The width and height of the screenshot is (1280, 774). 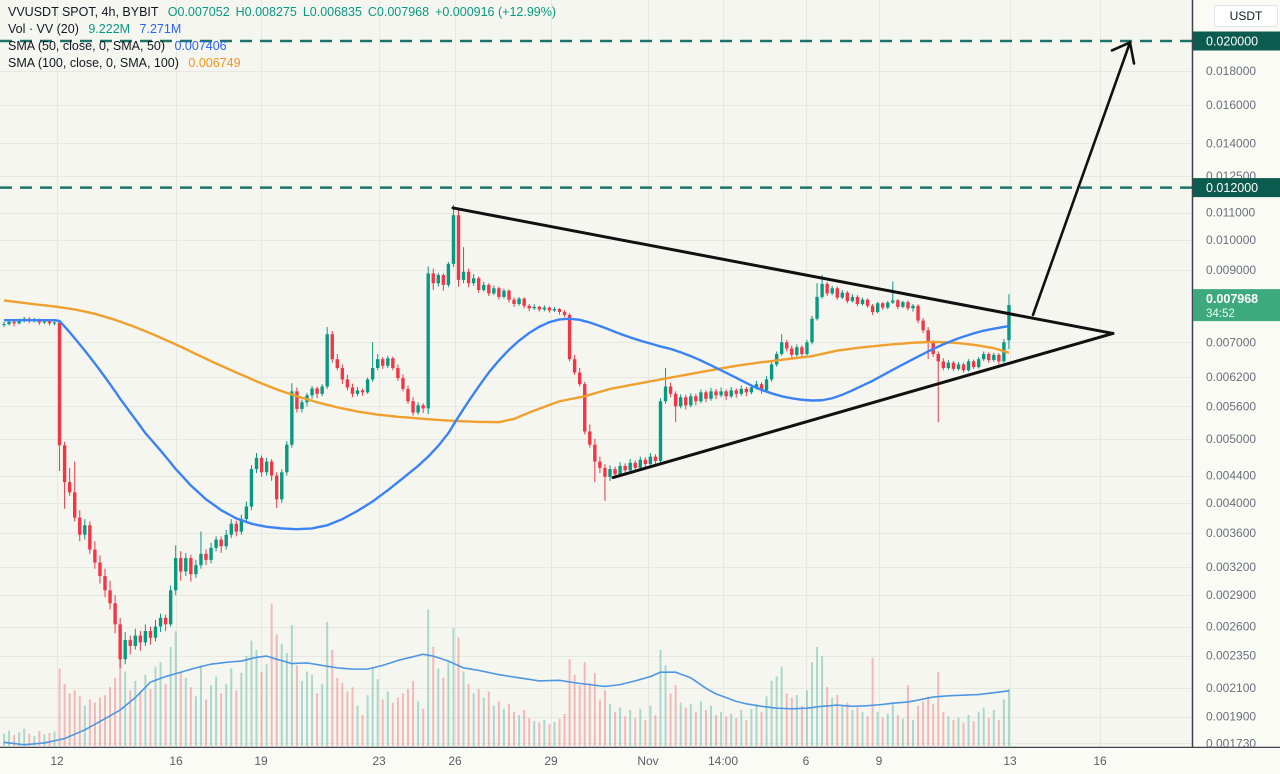 What do you see at coordinates (1231, 105) in the screenshot?
I see `price-tick: 0.016000` at bounding box center [1231, 105].